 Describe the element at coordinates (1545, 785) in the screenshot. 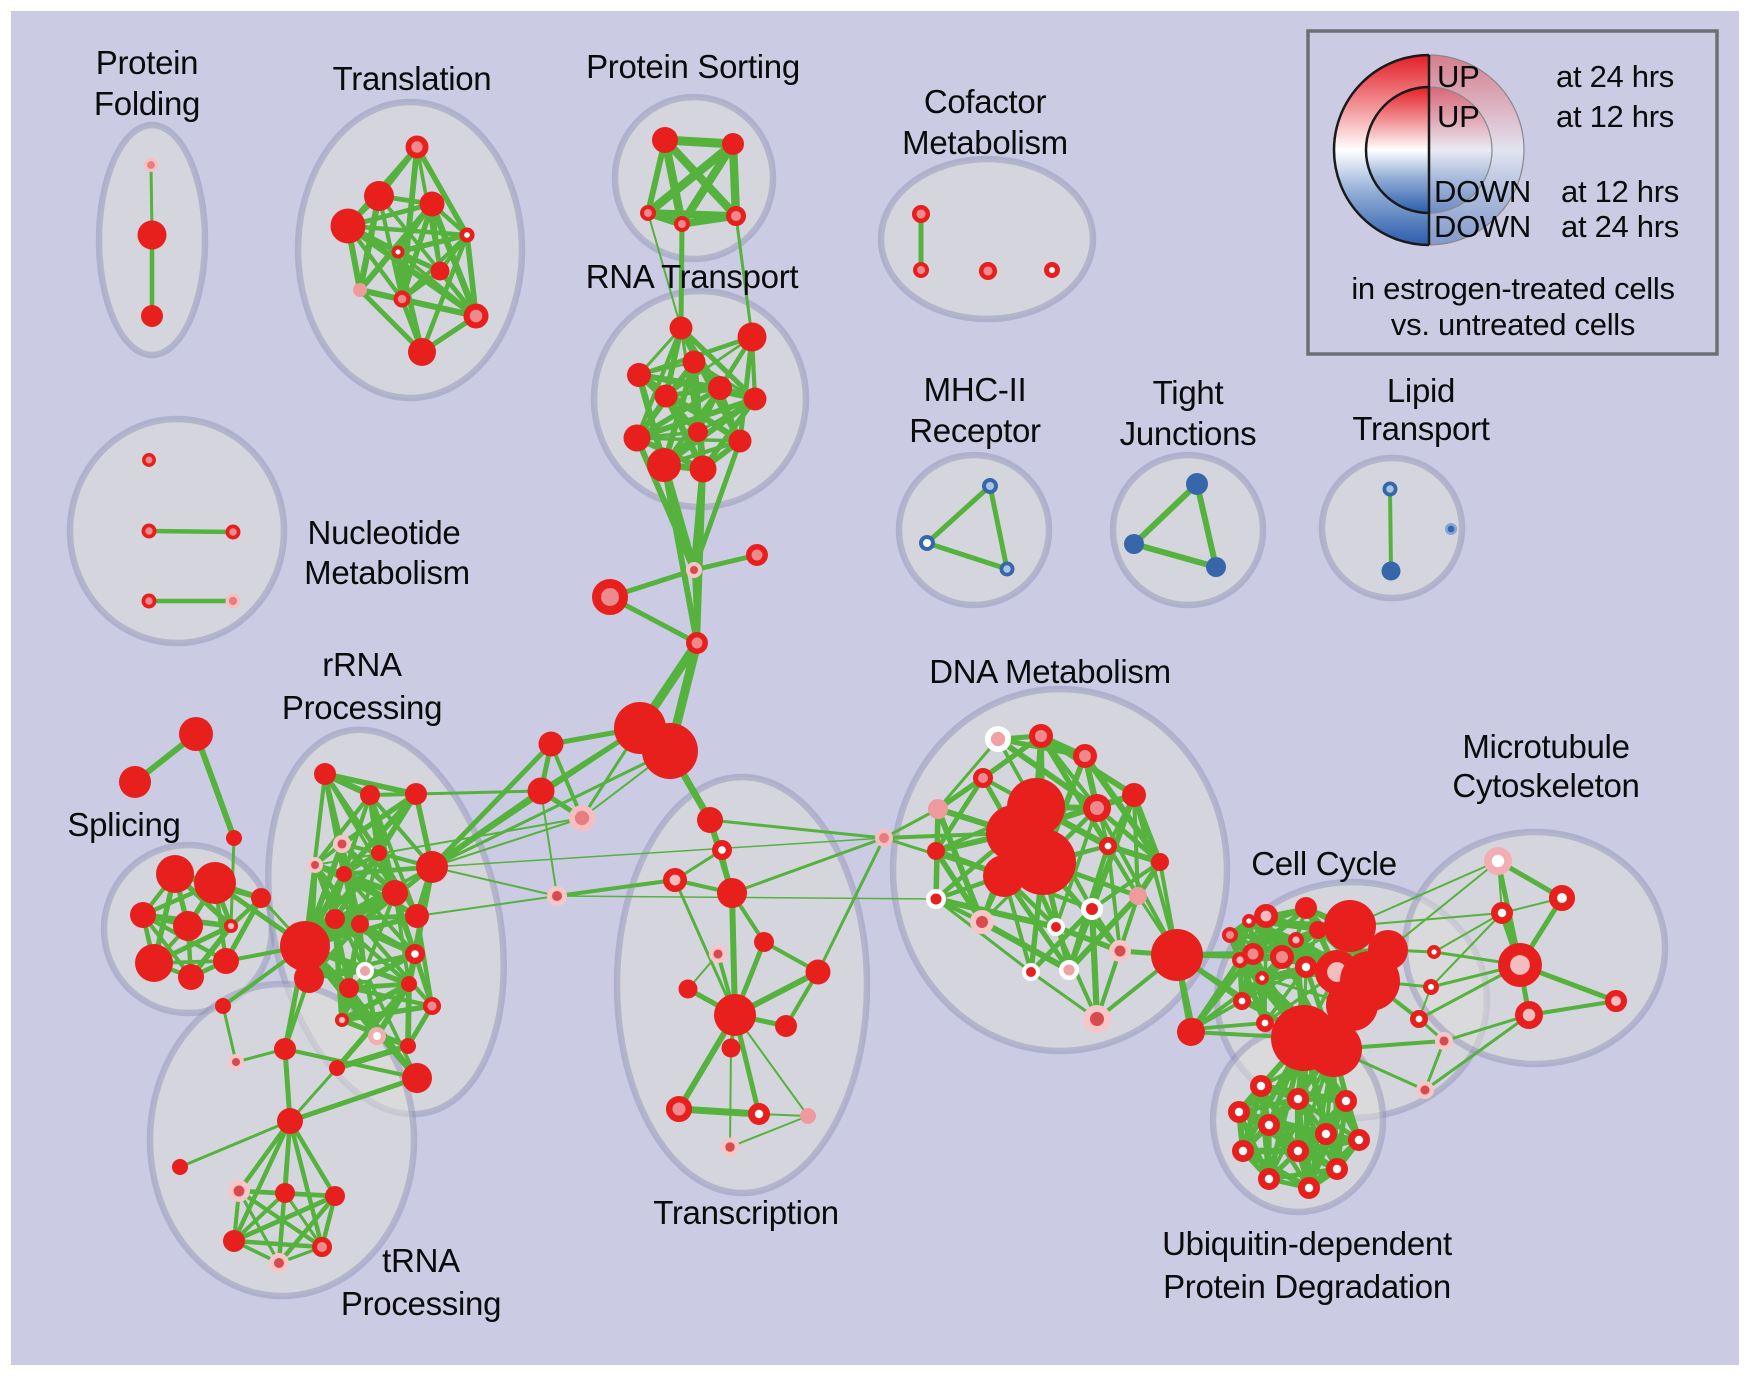

I see `svg-text: Cytoskeleton` at that location.